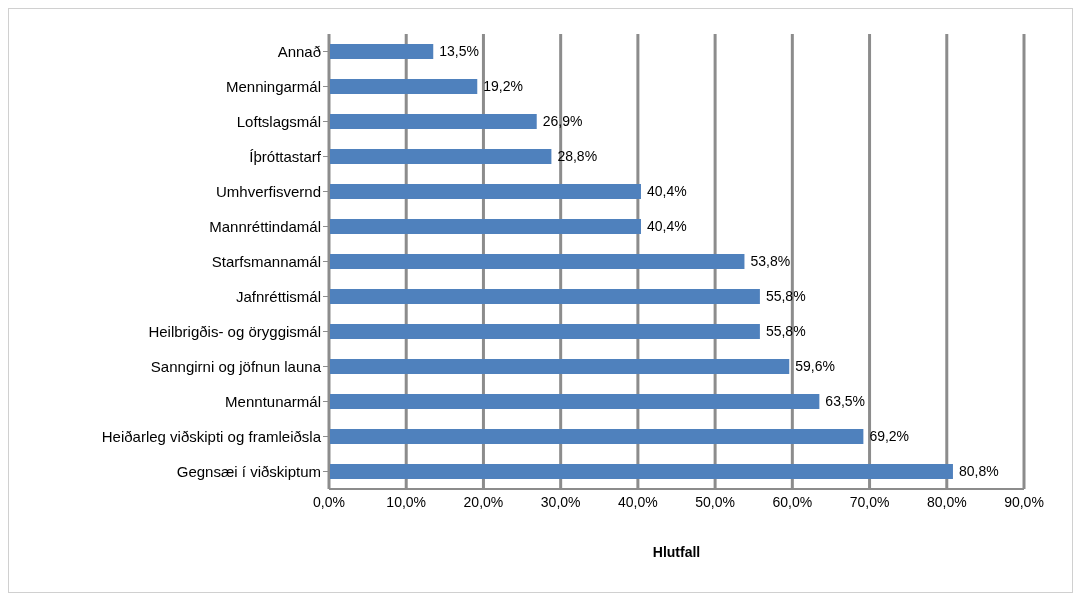 This screenshot has height=601, width=1081. Describe the element at coordinates (1024, 501) in the screenshot. I see `x-tick-label: 90,0%` at that location.